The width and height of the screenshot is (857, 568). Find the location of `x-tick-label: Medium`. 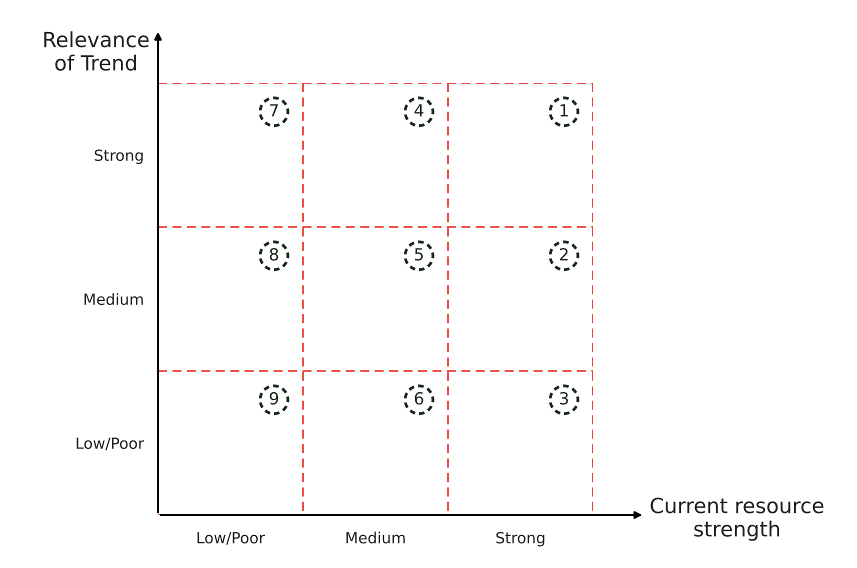

x-tick-label: Medium is located at coordinates (375, 538).